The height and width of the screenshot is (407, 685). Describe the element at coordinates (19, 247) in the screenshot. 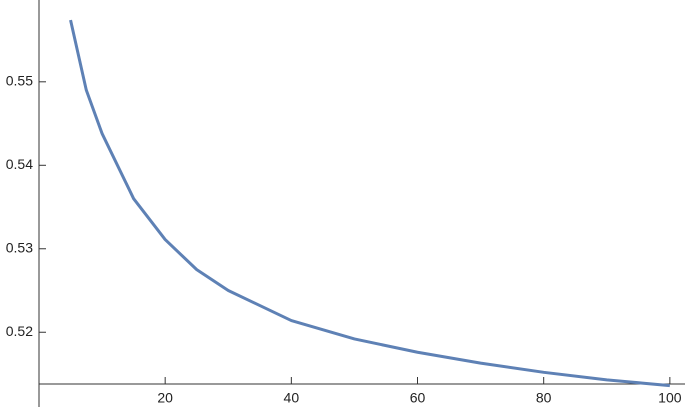

I see `y-tick-label: 0.53` at that location.